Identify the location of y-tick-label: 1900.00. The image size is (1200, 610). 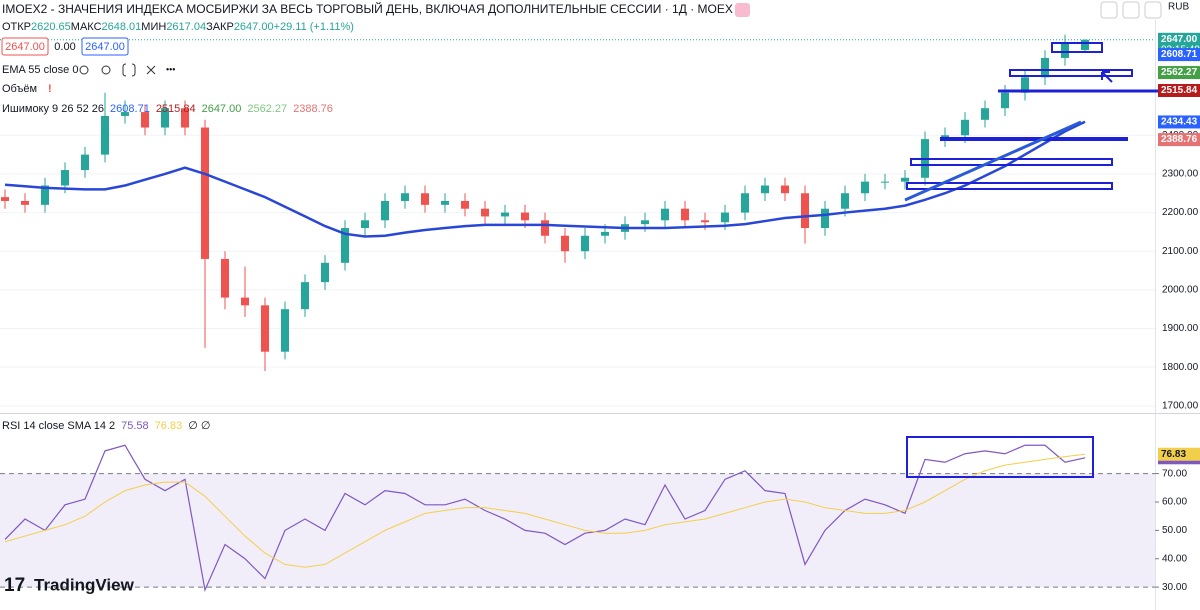
(1180, 328).